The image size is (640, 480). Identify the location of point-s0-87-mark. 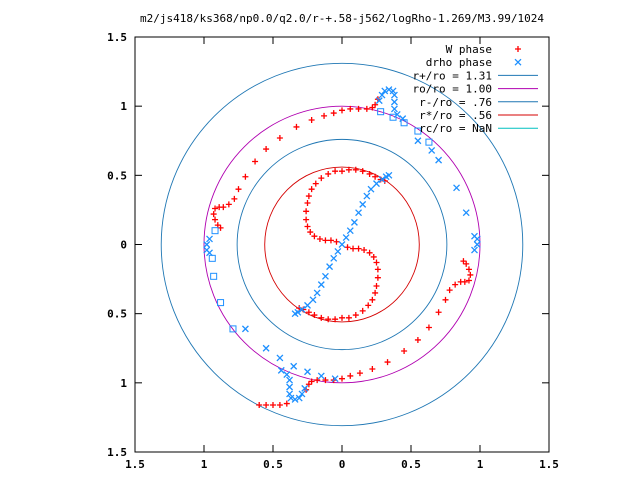
(468, 280).